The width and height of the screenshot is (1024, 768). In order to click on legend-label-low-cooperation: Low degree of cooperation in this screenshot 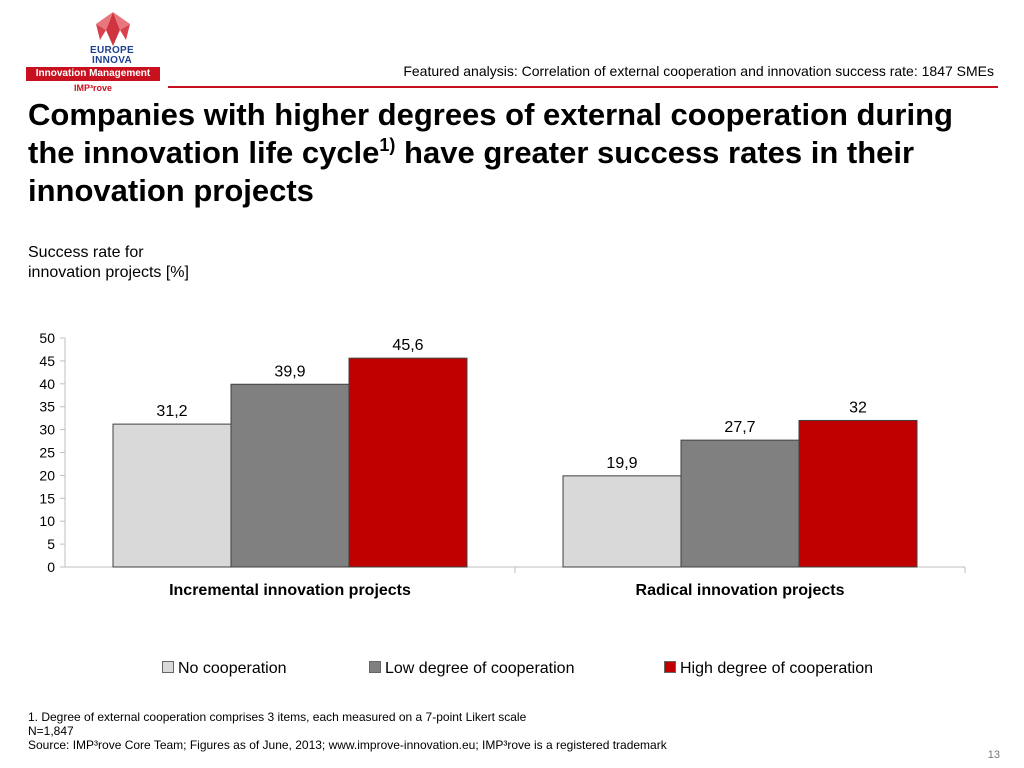, I will do `click(480, 668)`.